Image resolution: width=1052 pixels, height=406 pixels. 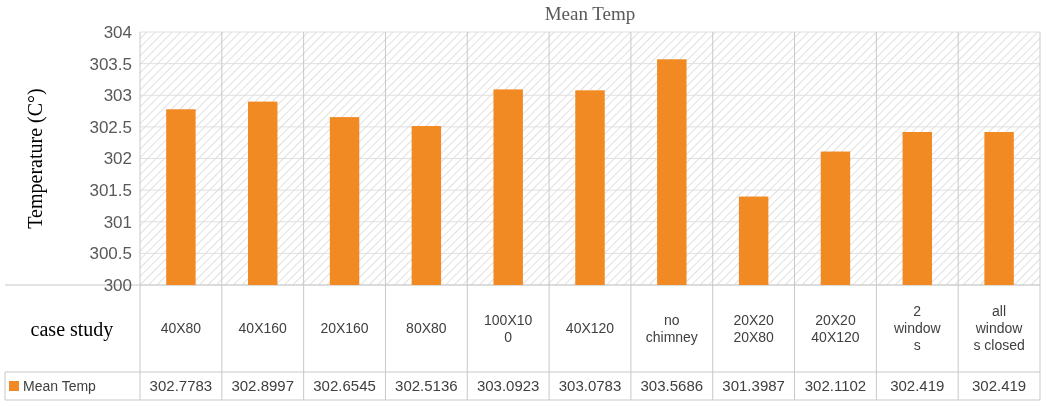 What do you see at coordinates (117, 96) in the screenshot?
I see `y-tick-label: 303` at bounding box center [117, 96].